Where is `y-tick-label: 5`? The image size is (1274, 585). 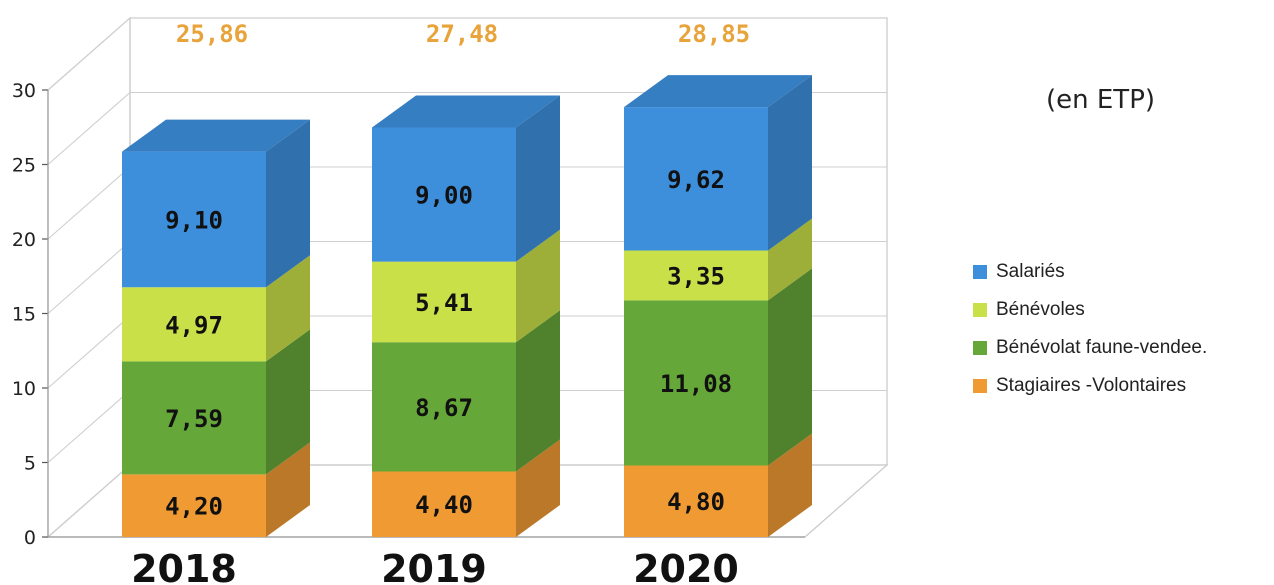
y-tick-label: 5 is located at coordinates (30, 464).